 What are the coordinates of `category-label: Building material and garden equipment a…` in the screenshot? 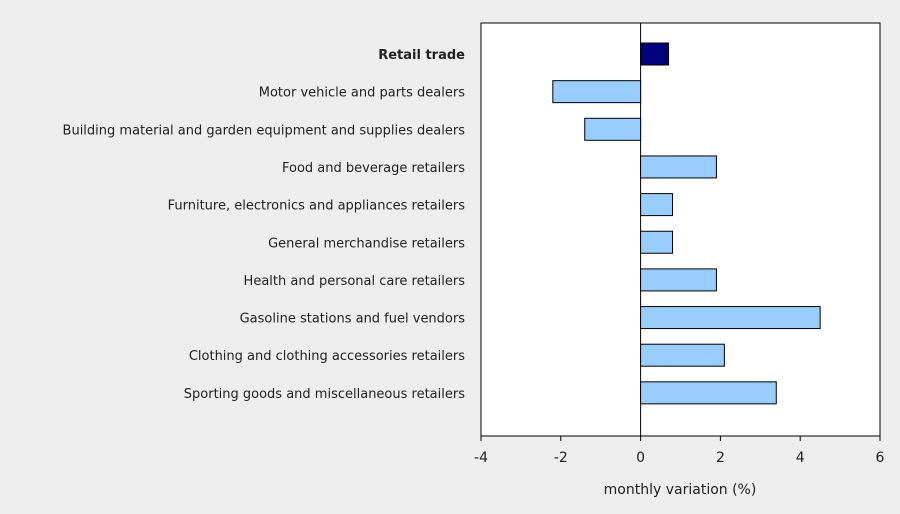 It's located at (264, 130).